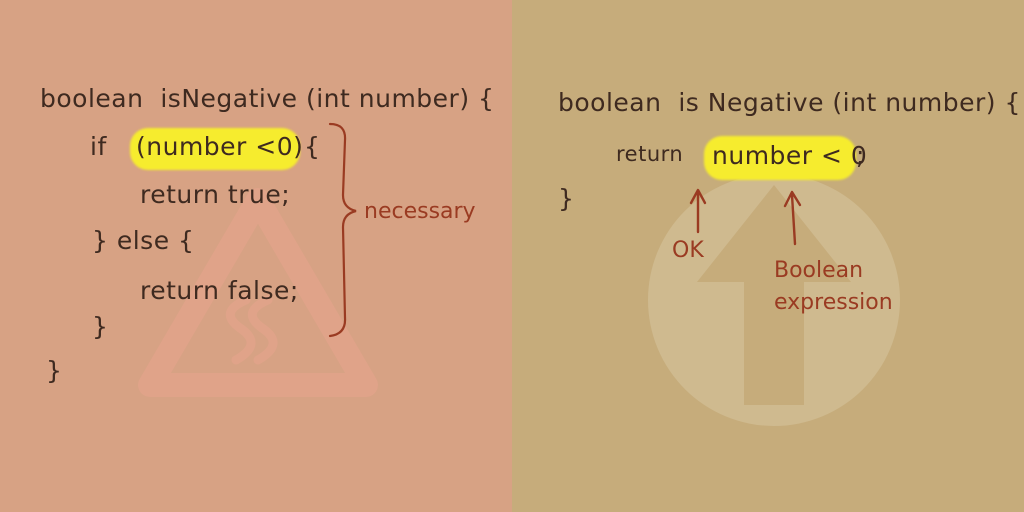  I want to click on code-semicolon: ;, so click(860, 155).